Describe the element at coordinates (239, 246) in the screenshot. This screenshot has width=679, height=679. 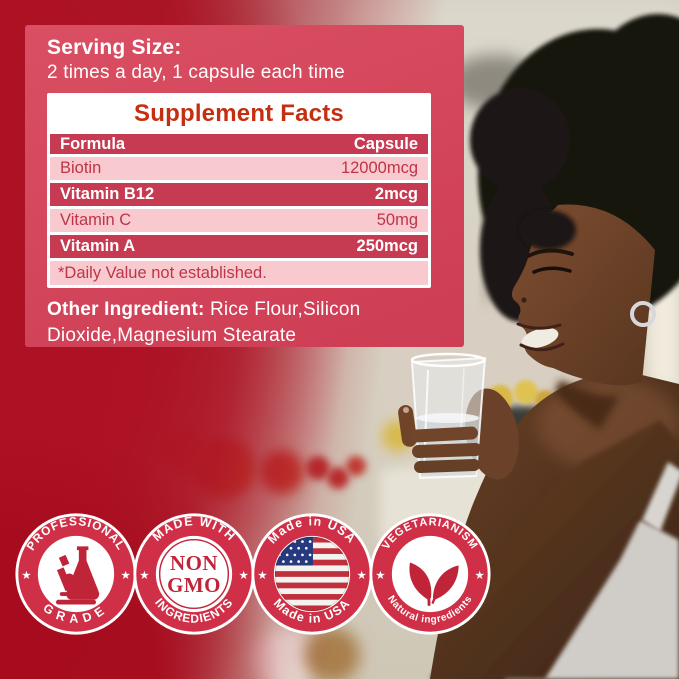
I see `facts-row-vitamin-a: Vitamin A 250mcg` at that location.